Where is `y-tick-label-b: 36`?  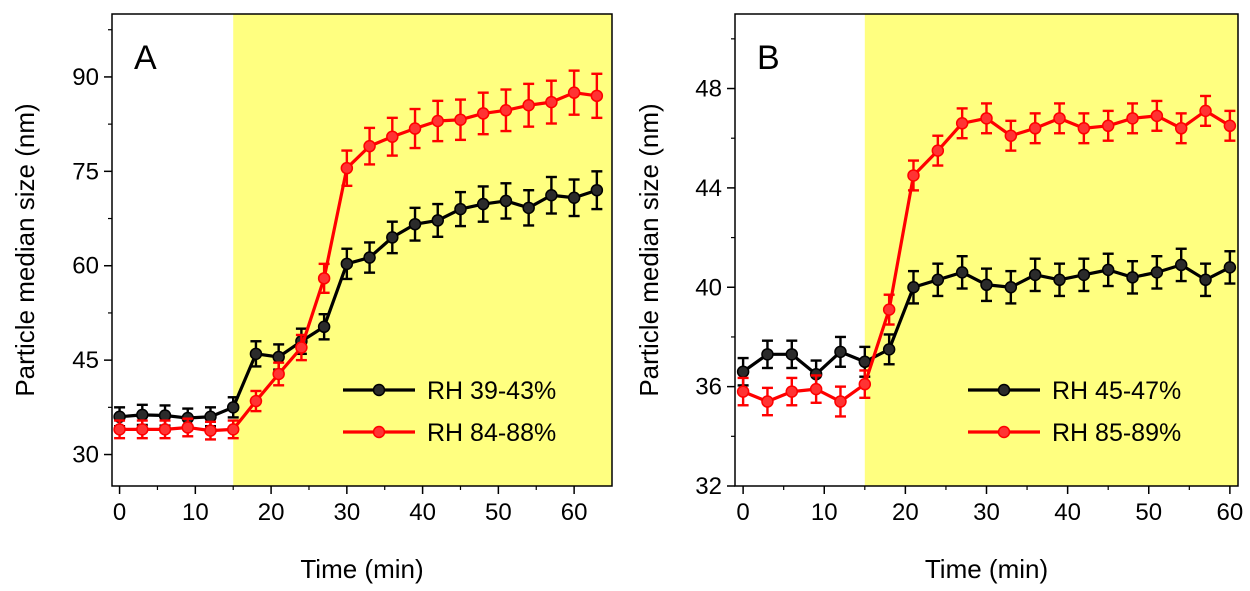 y-tick-label-b: 36 is located at coordinates (708, 387).